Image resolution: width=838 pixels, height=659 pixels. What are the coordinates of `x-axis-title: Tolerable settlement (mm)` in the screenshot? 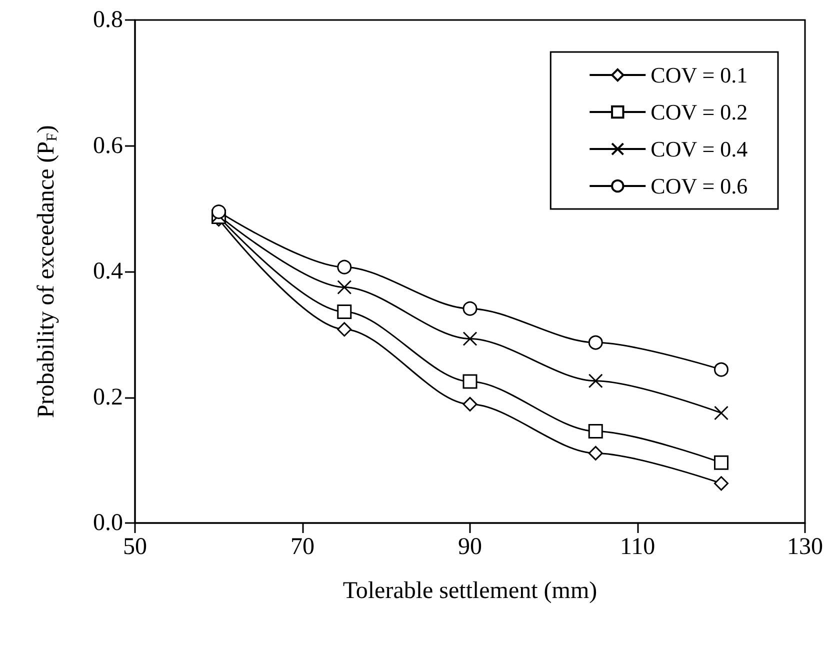 It's located at (470, 591).